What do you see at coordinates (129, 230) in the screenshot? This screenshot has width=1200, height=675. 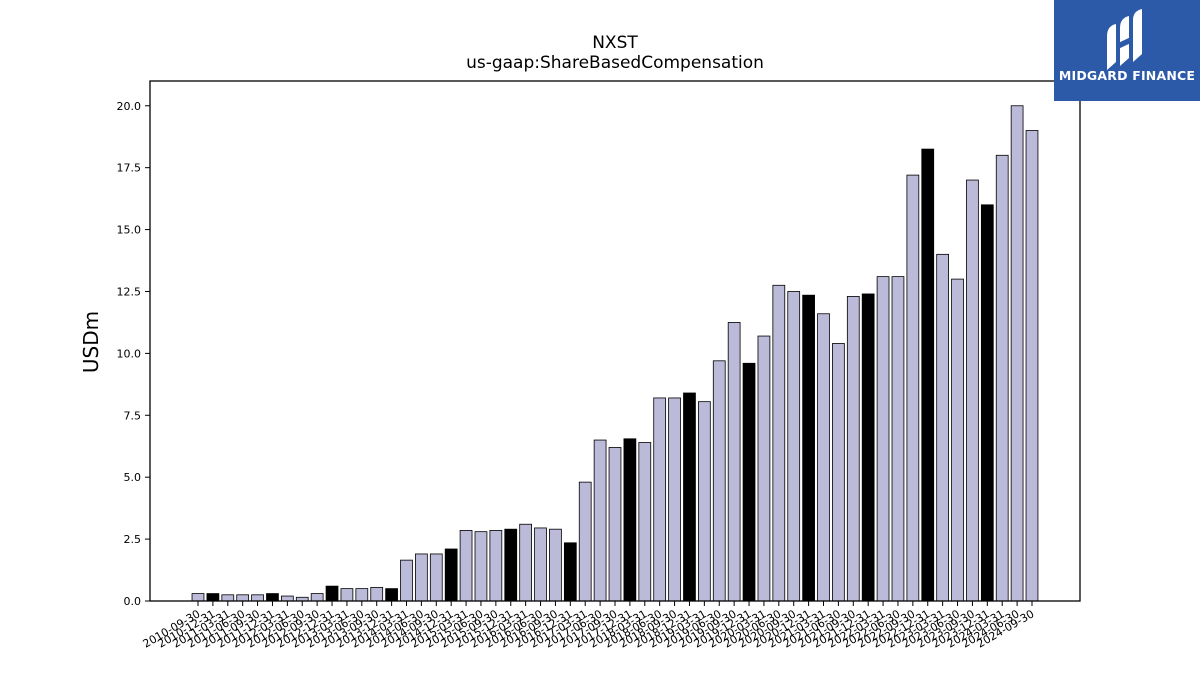 I see `y-tick-label: 15.0` at bounding box center [129, 230].